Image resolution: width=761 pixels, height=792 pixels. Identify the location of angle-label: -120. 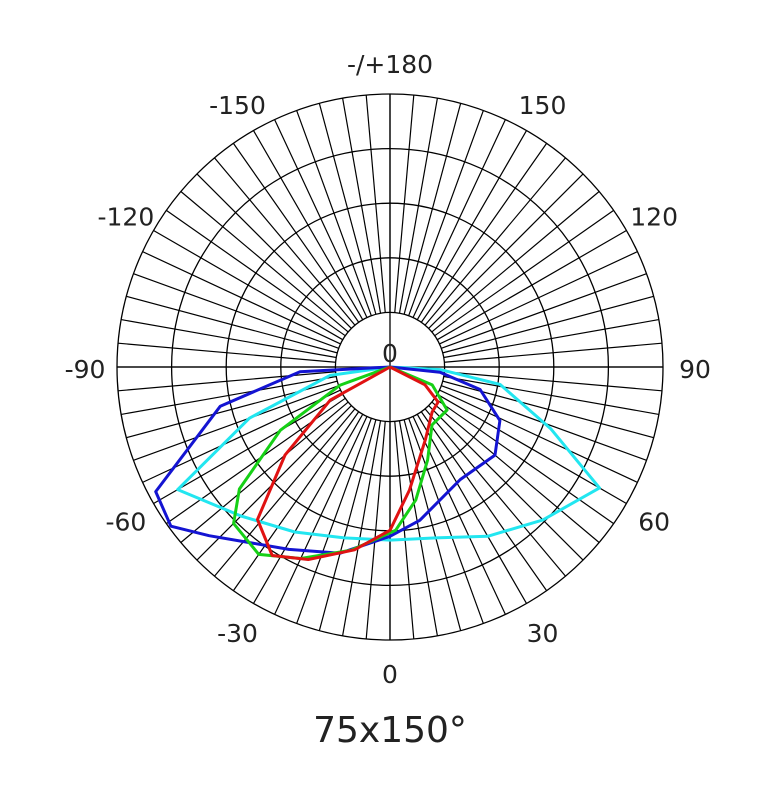
(125, 217).